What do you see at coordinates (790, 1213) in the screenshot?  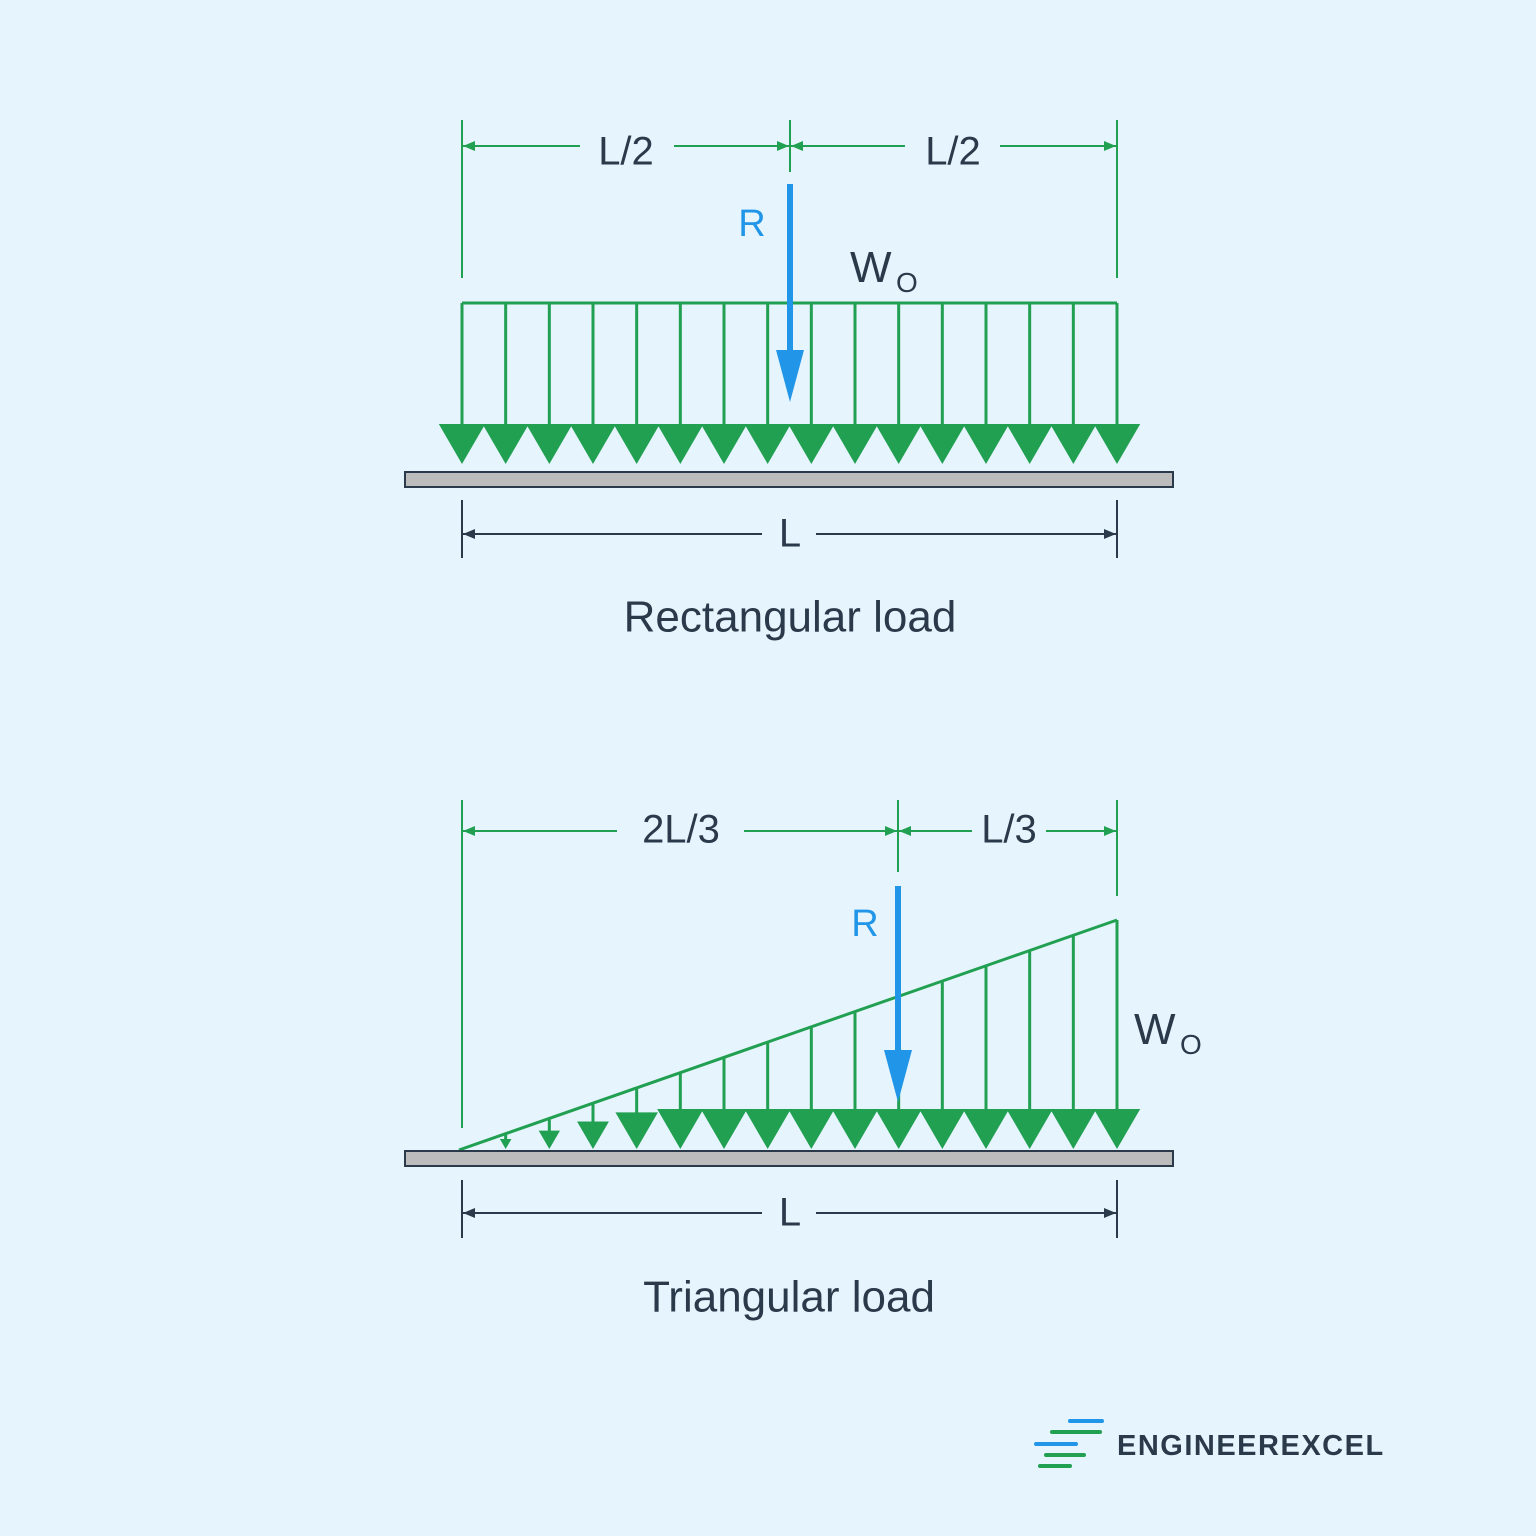 I see `tri-span-label: L` at bounding box center [790, 1213].